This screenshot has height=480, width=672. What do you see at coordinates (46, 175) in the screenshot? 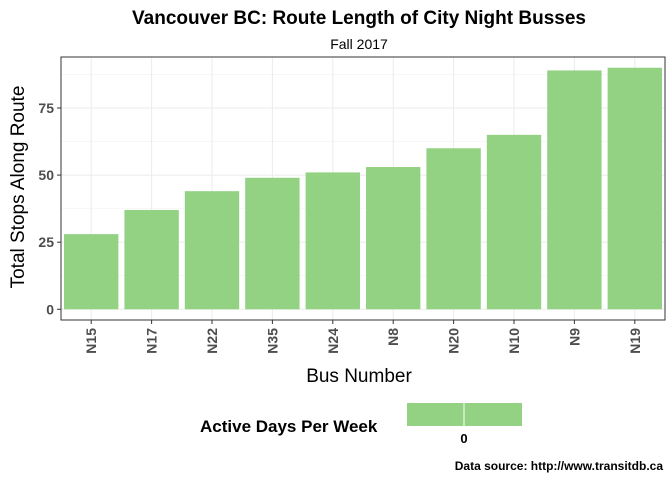
I see `y-tick-label: 50` at bounding box center [46, 175].